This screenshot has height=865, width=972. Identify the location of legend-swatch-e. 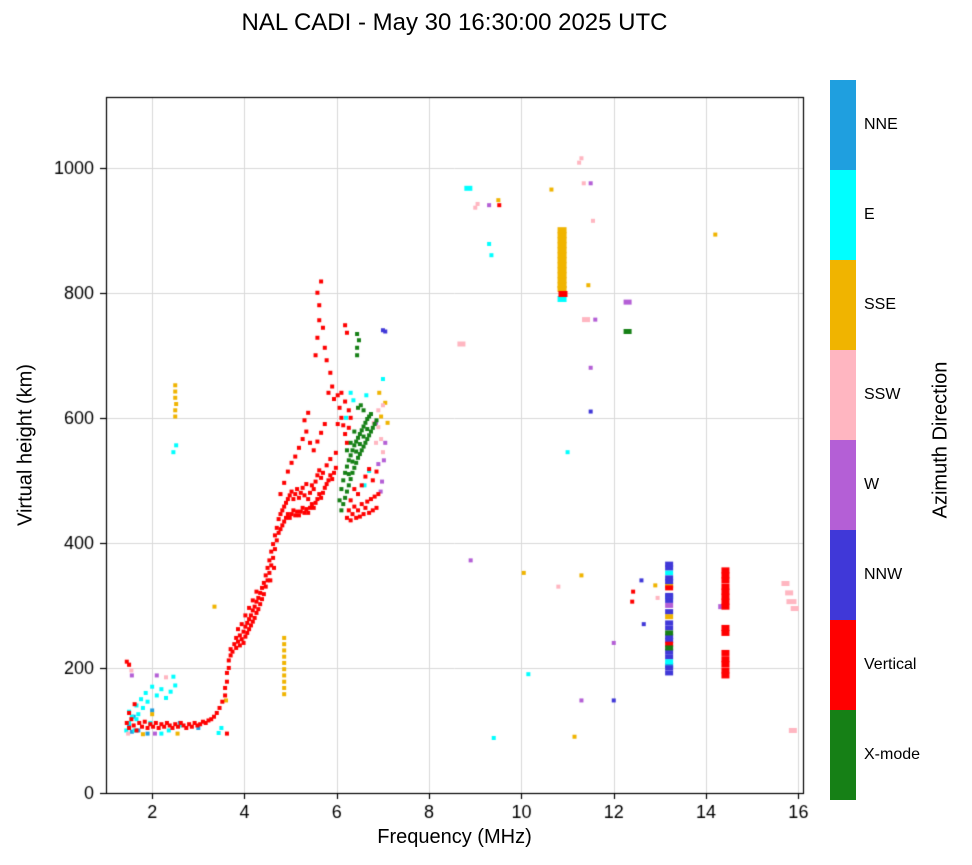
(843, 215).